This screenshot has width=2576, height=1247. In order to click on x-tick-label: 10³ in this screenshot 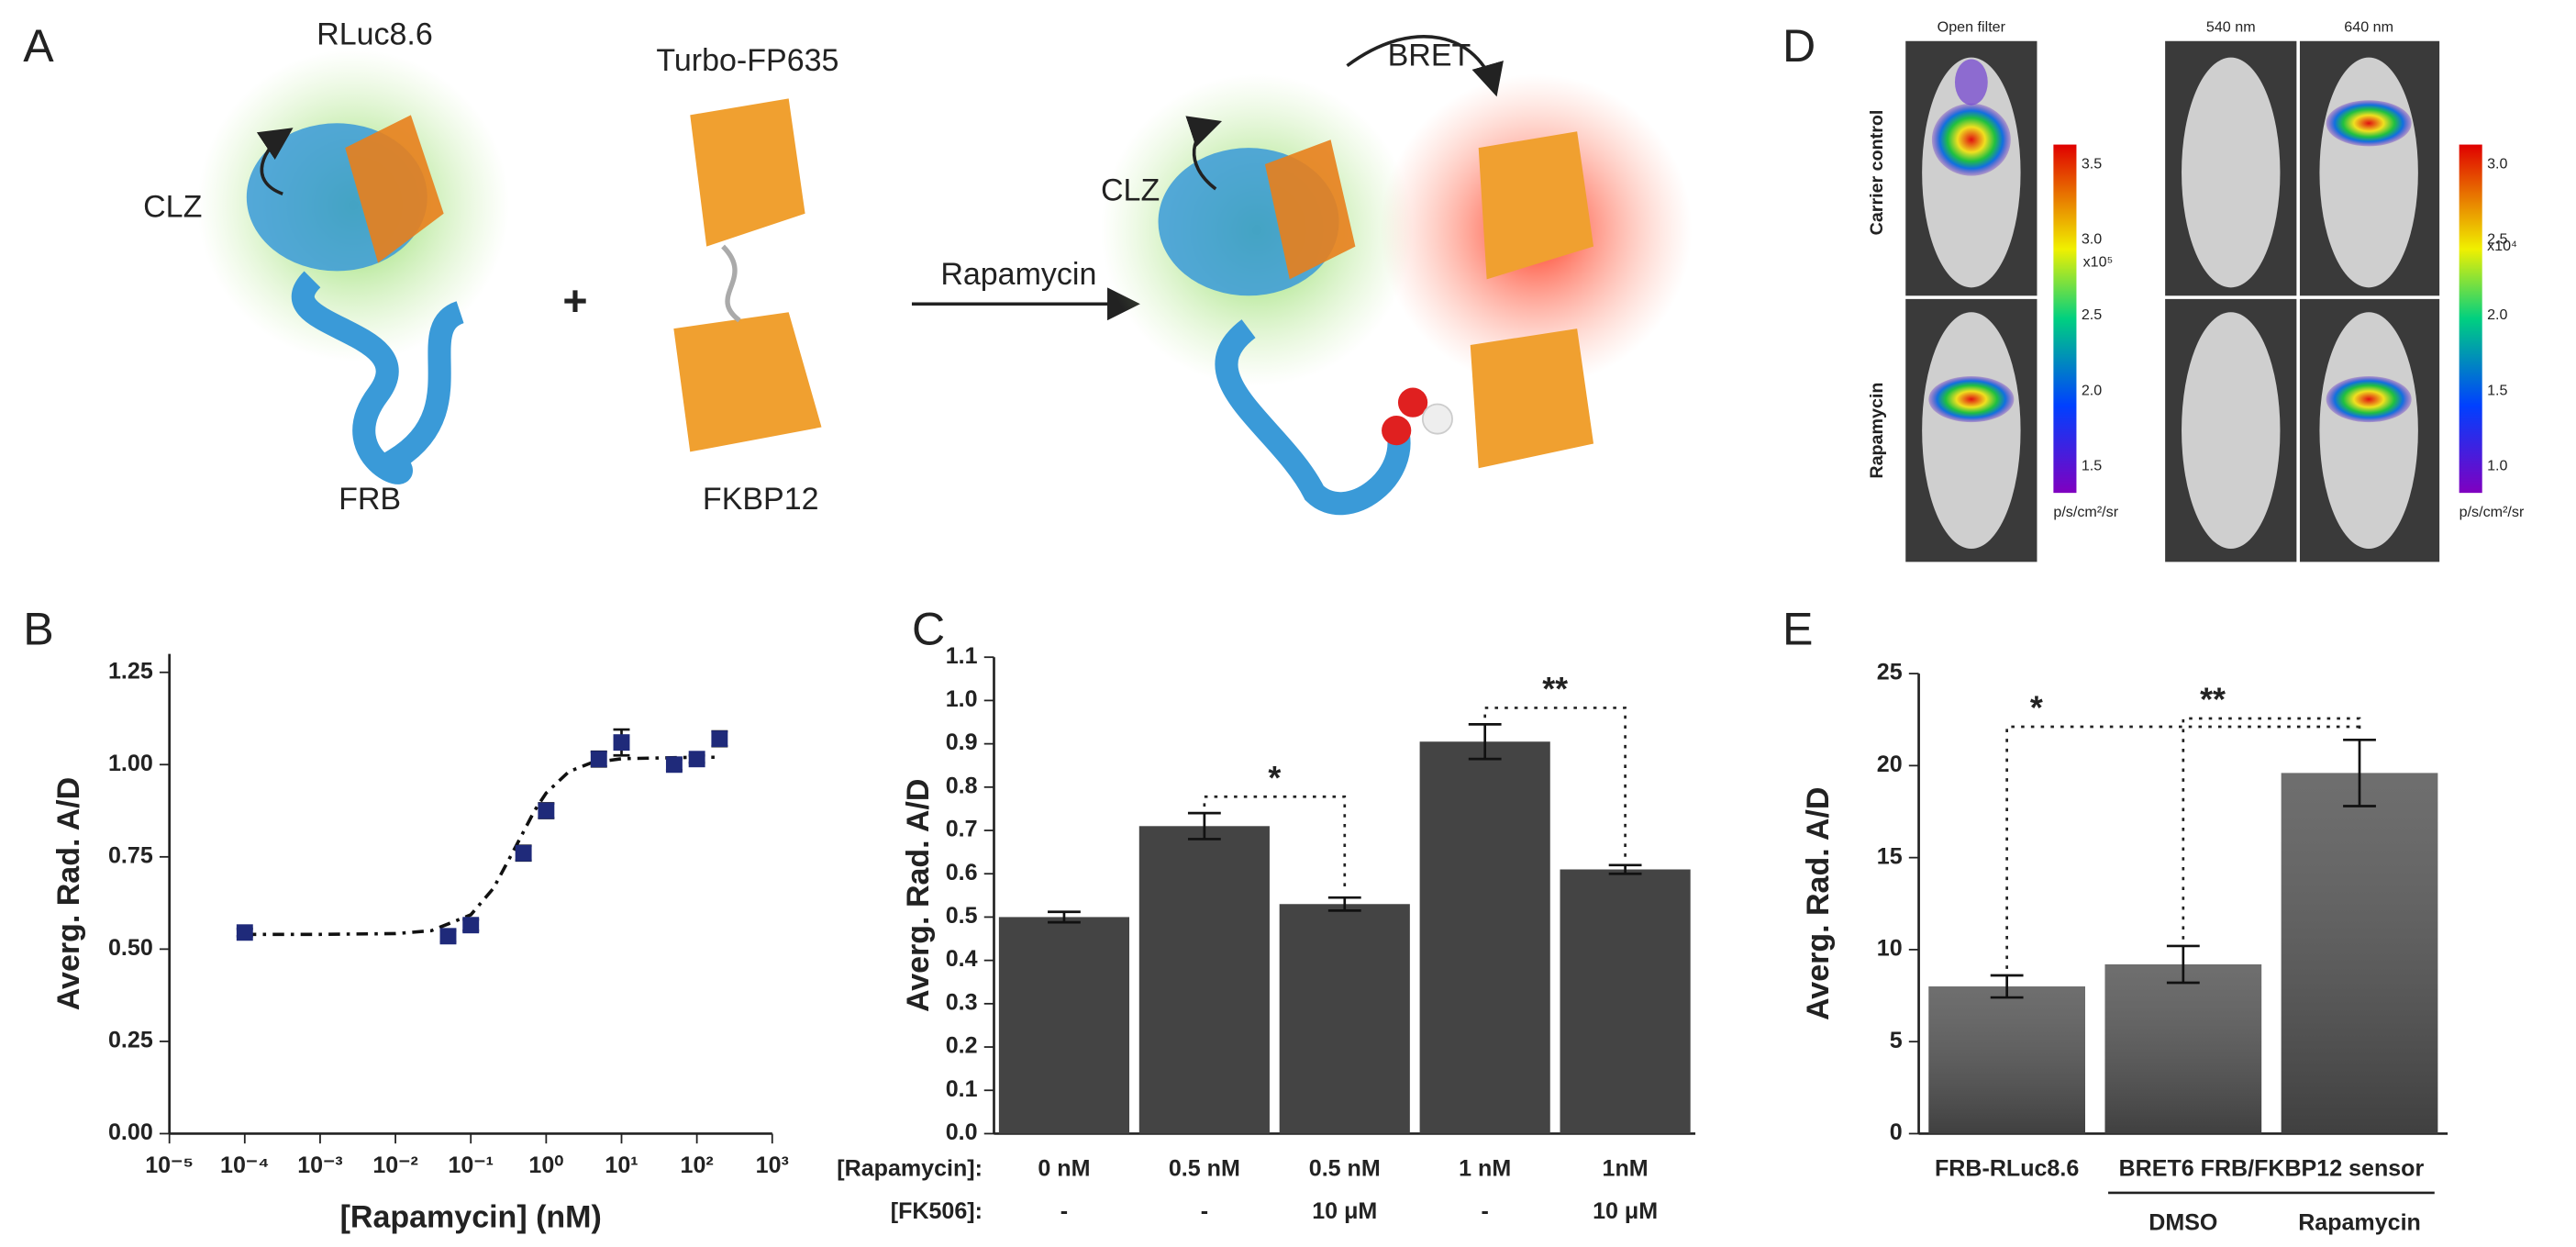, I will do `click(772, 1165)`.